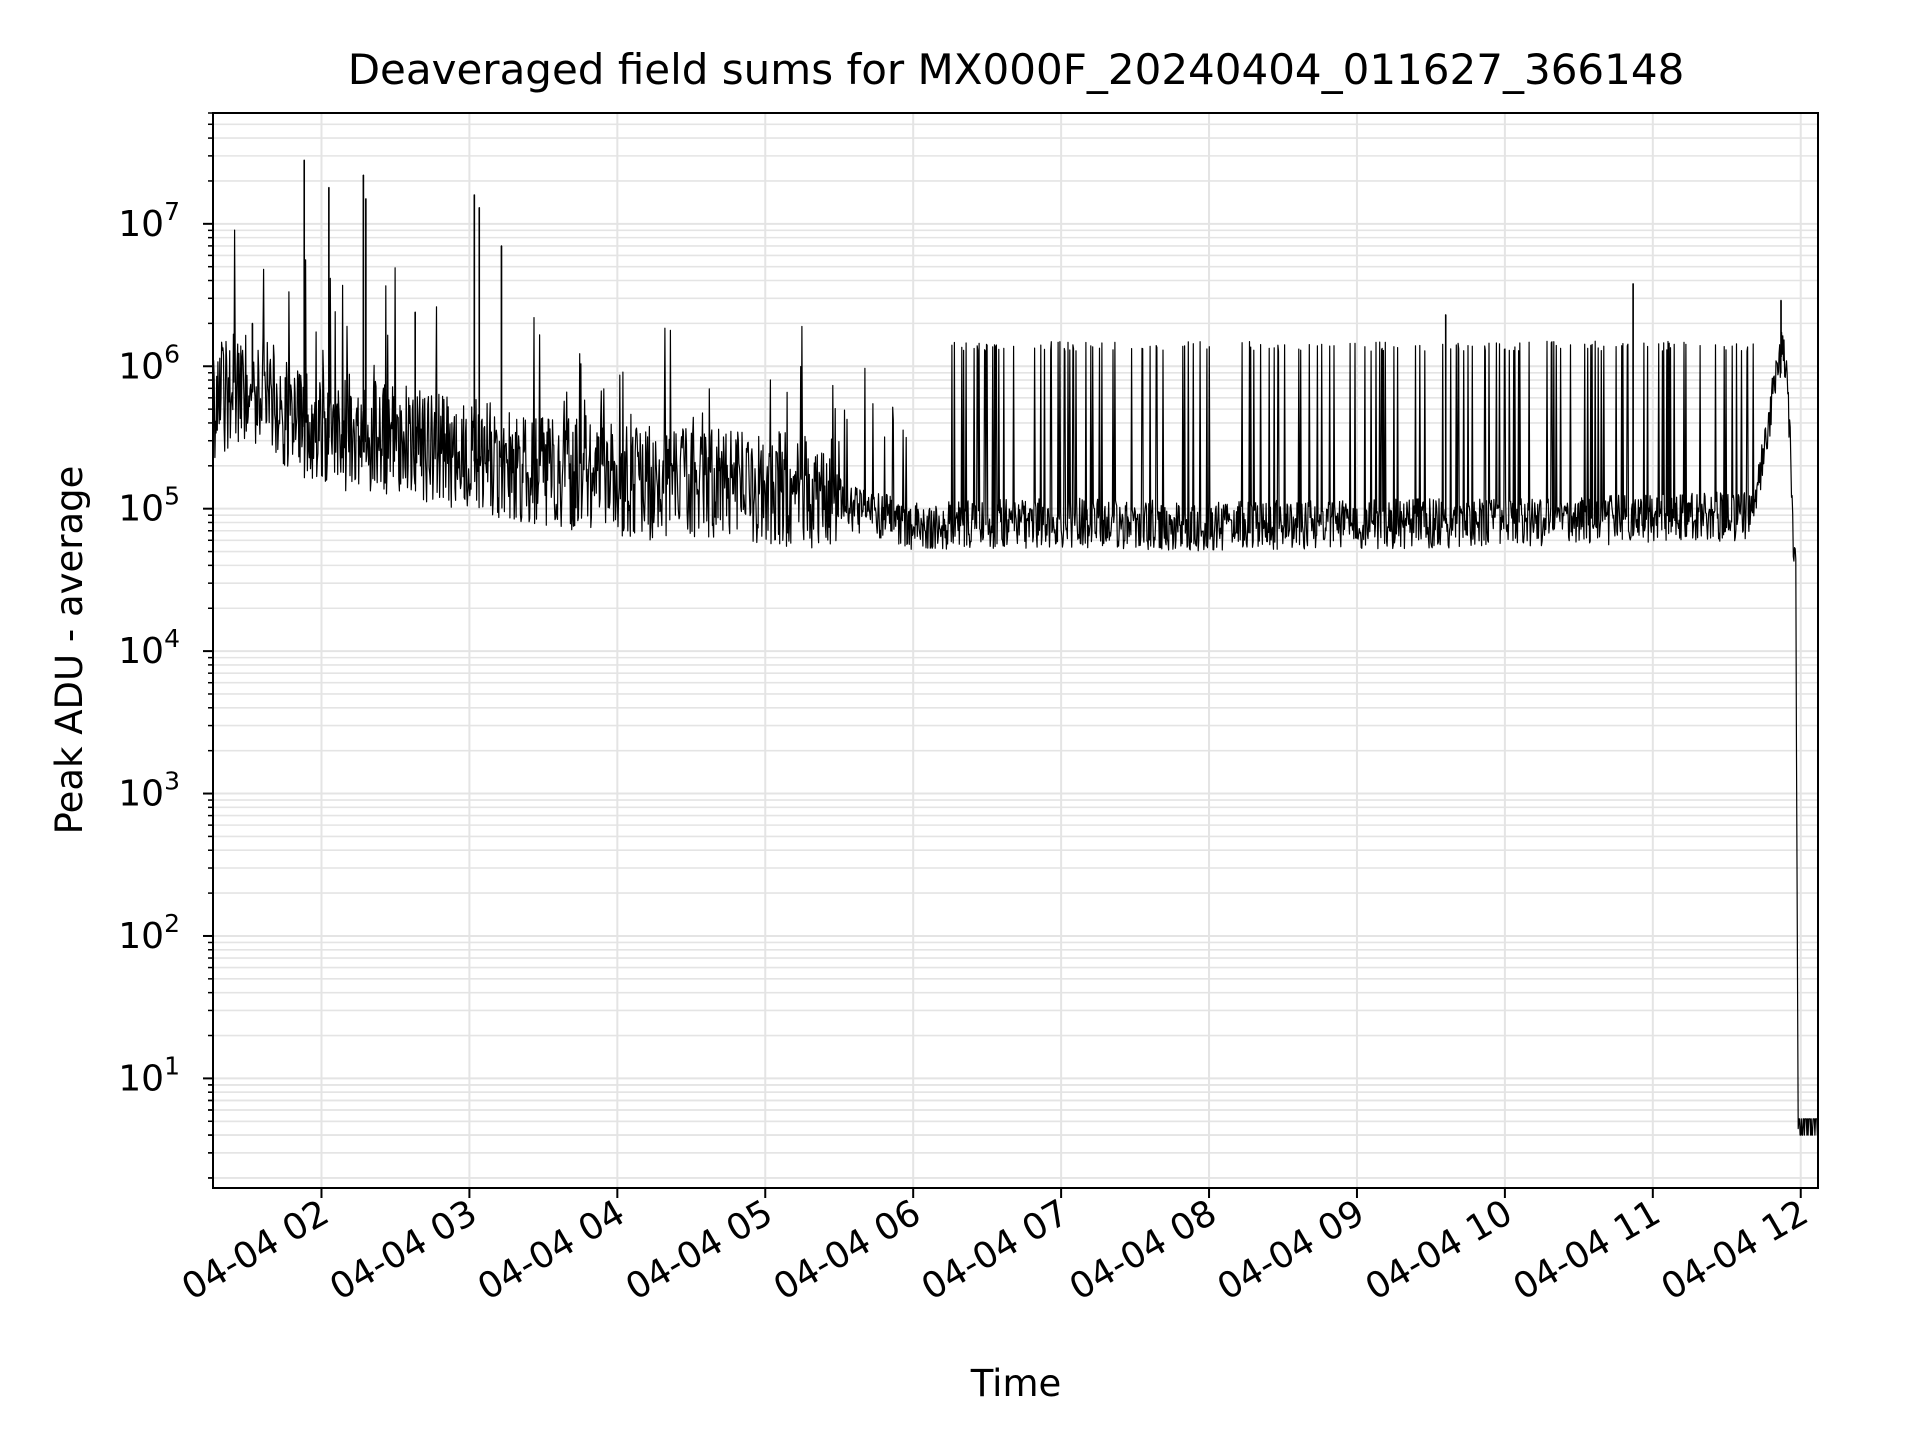 The height and width of the screenshot is (1440, 1920). I want to click on y-tick-label: 10⁵, so click(149, 506).